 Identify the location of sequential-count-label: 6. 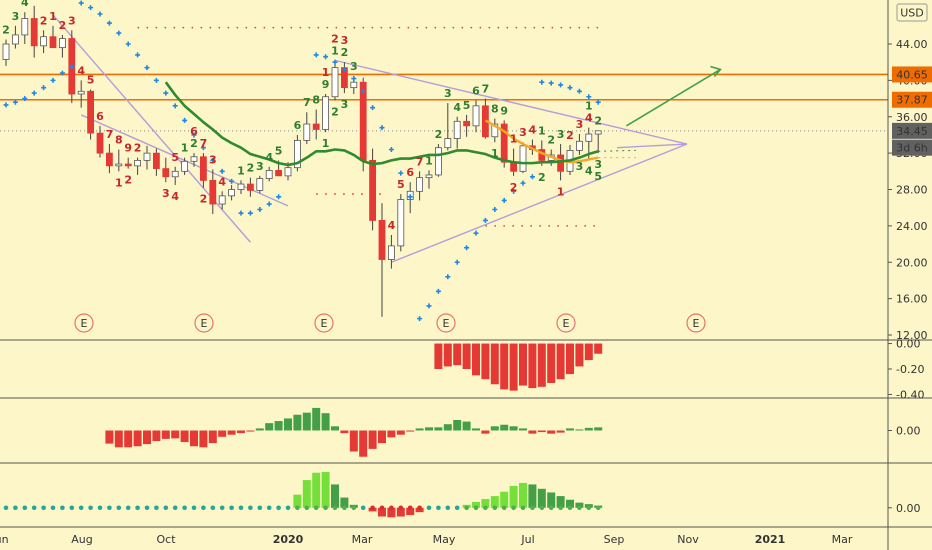
(100, 116).